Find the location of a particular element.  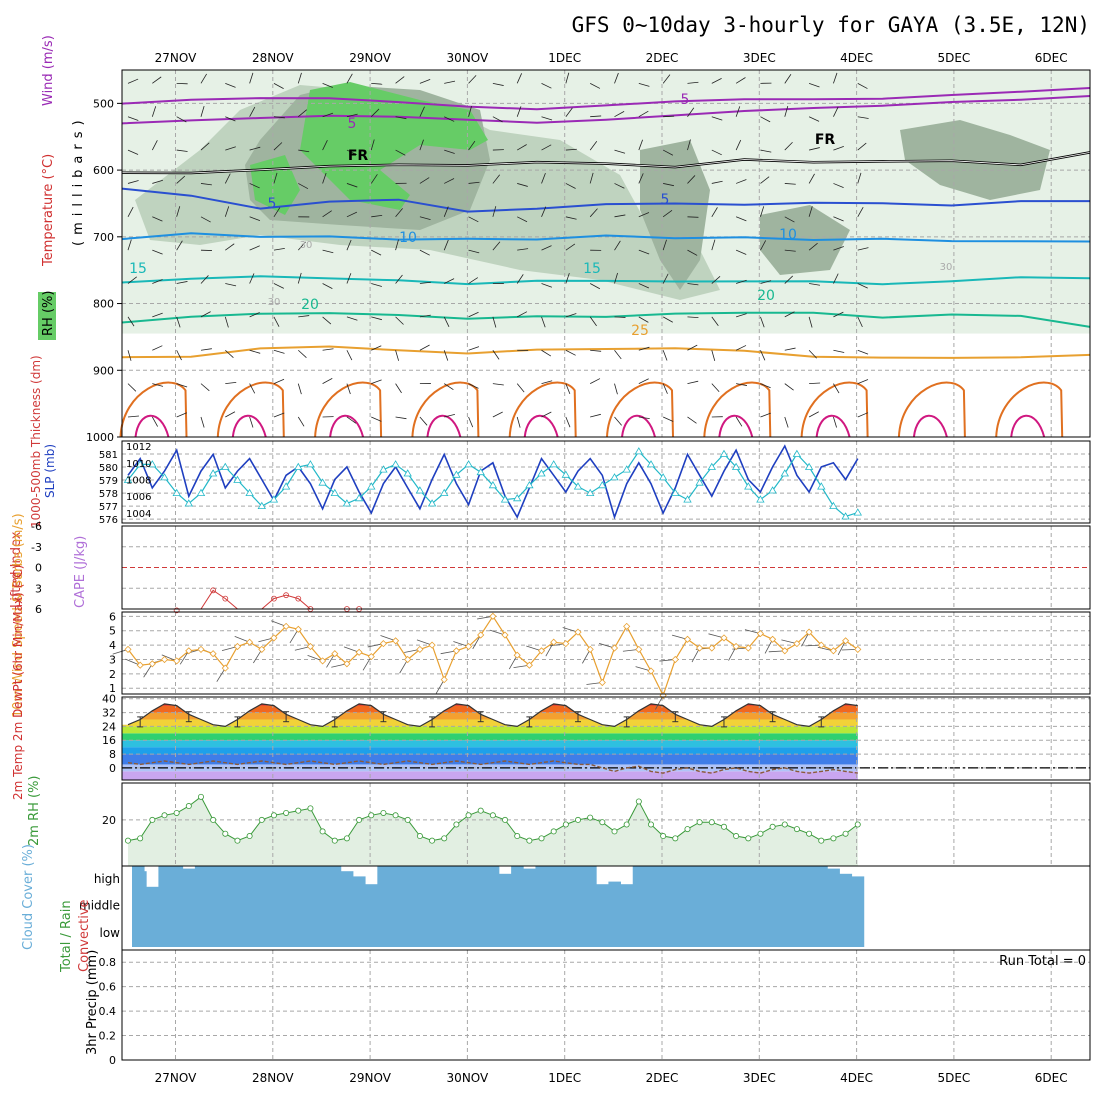

ylabel-precip: 3hr Precip (mm) is located at coordinates (92, 1002).